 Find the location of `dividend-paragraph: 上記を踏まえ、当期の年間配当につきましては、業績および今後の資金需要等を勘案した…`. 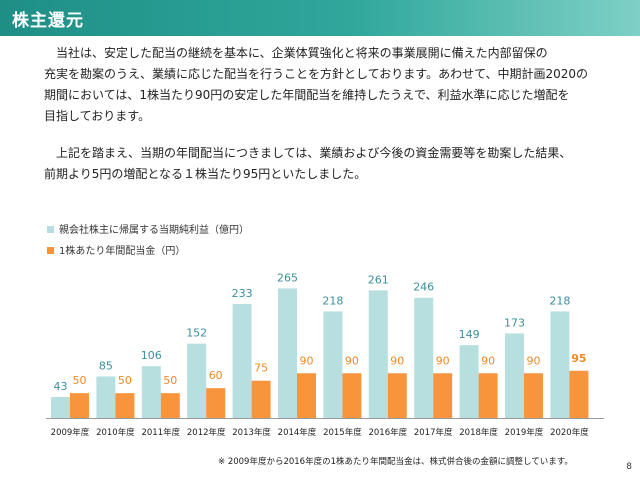

dividend-paragraph: 上記を踏まえ、当期の年間配当につきましては、業績および今後の資金需要等を勘案した… is located at coordinates (324, 164).